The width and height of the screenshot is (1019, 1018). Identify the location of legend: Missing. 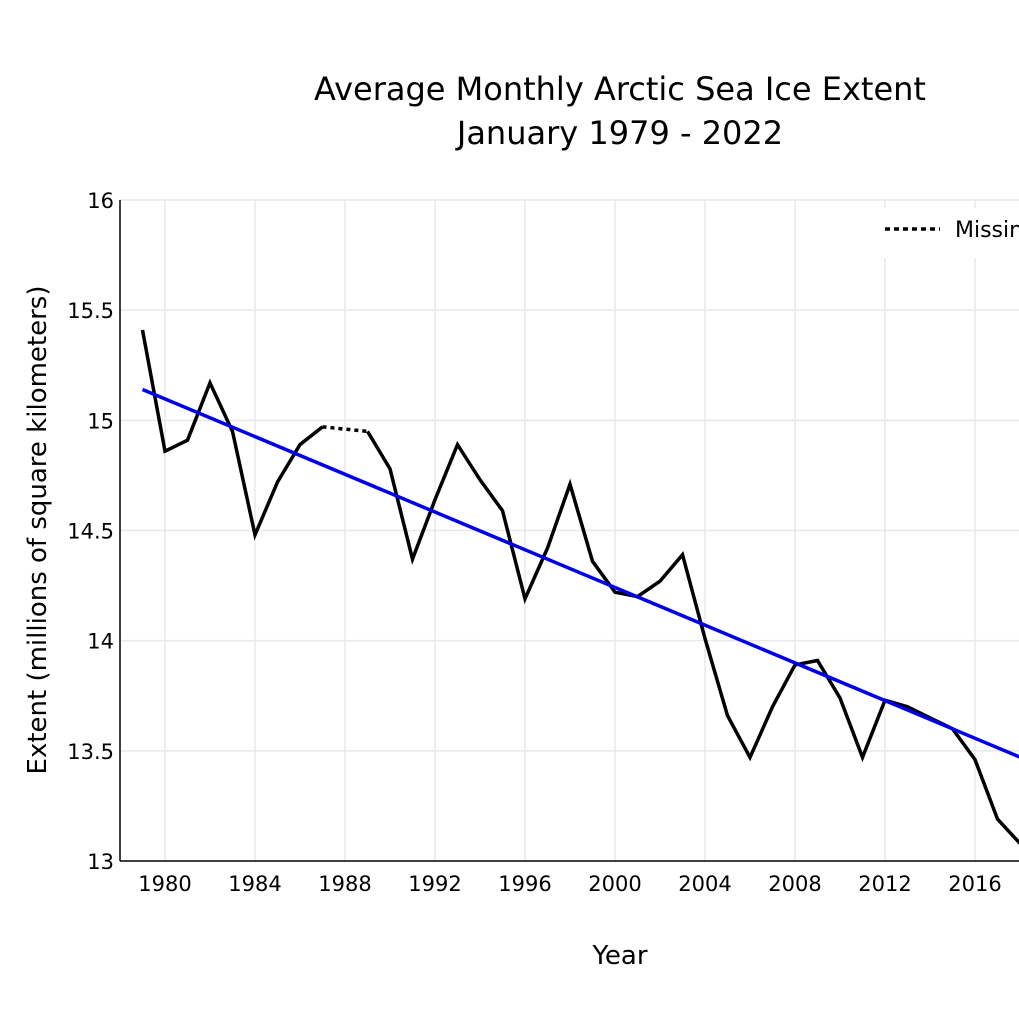
(944, 233).